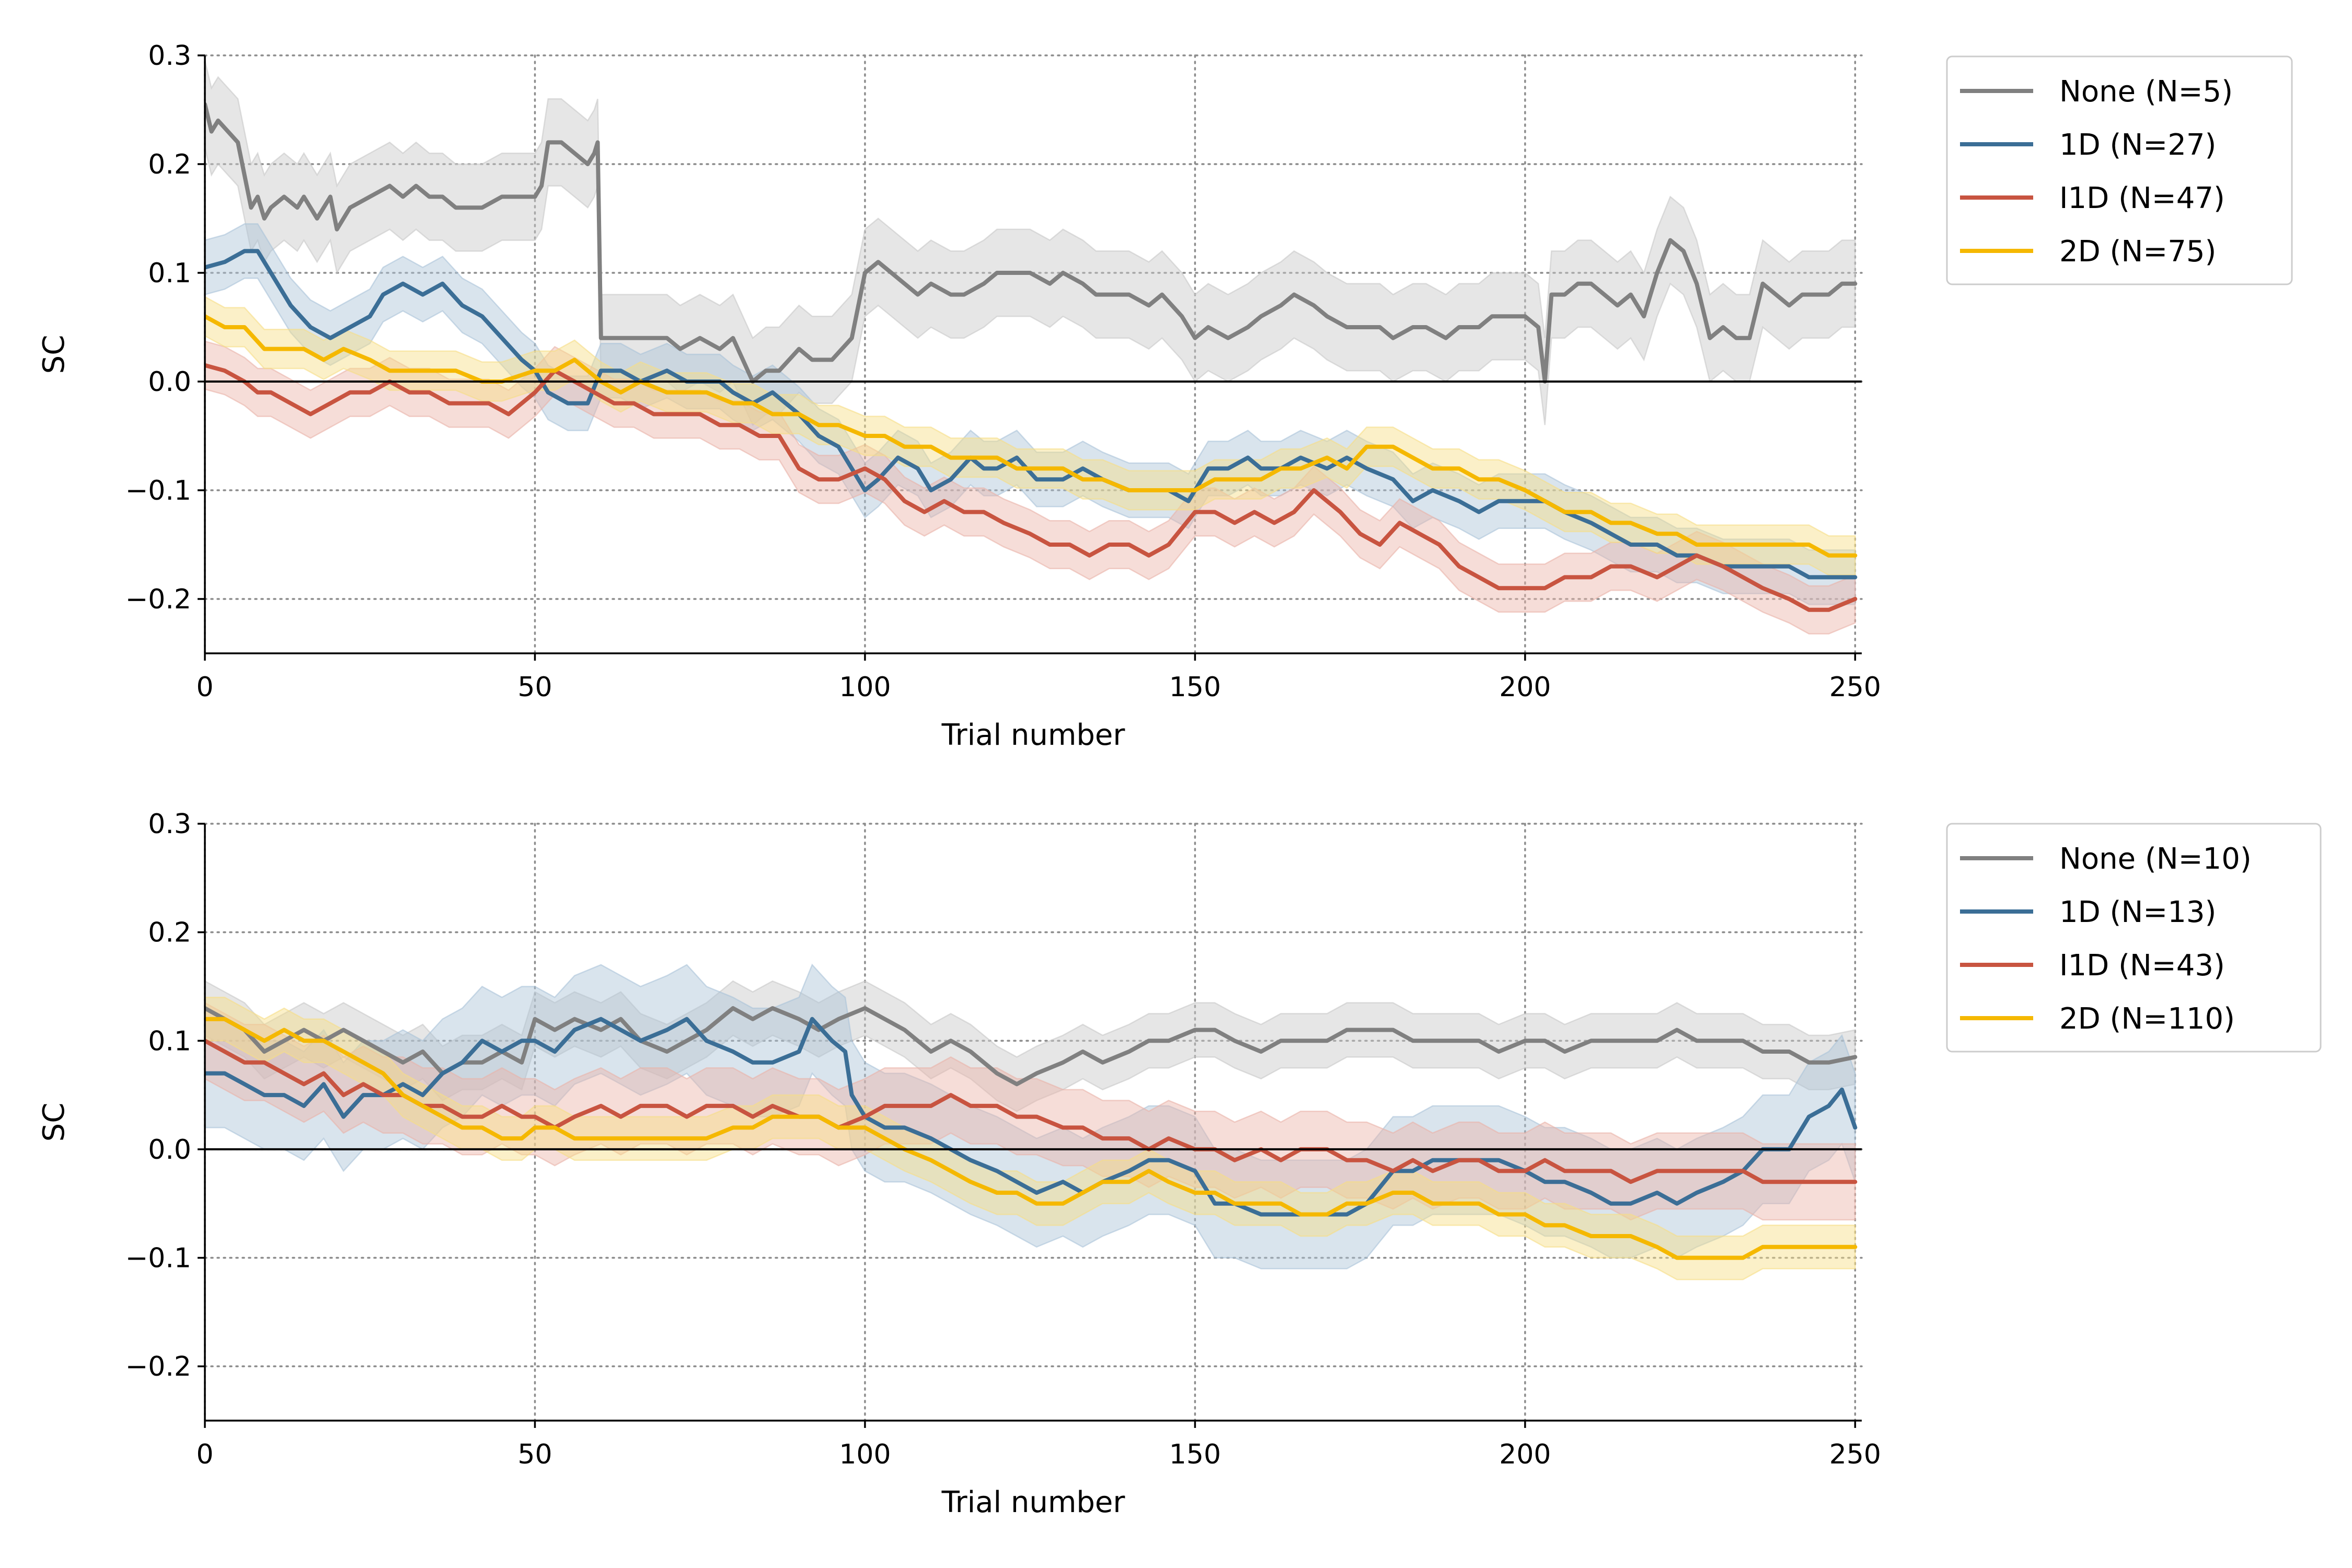  What do you see at coordinates (2137, 145) in the screenshot?
I see `legend-label: 1D (N=27)` at bounding box center [2137, 145].